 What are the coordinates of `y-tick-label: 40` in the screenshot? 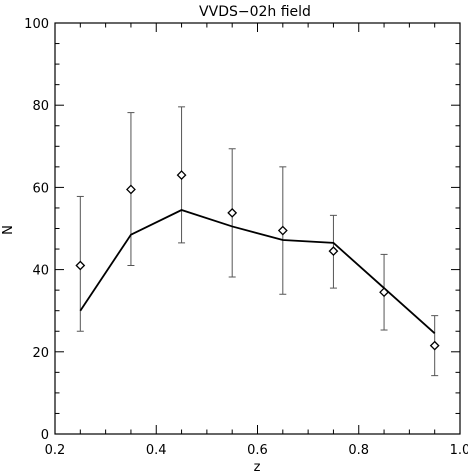 It's located at (40, 271).